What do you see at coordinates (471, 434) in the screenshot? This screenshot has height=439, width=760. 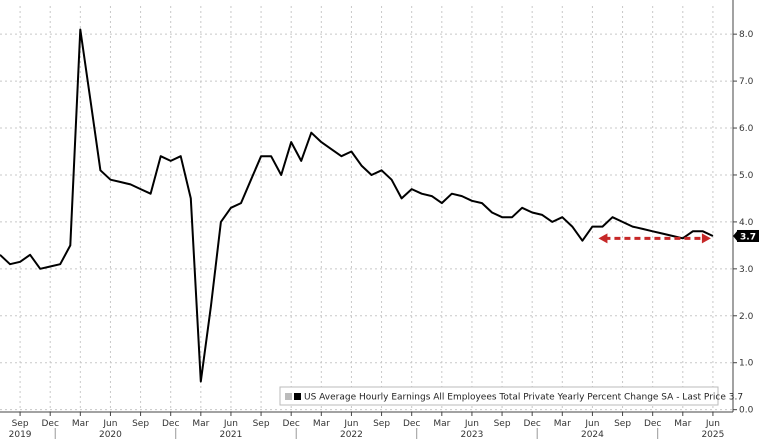 I see `x-year-label: 2023` at bounding box center [471, 434].